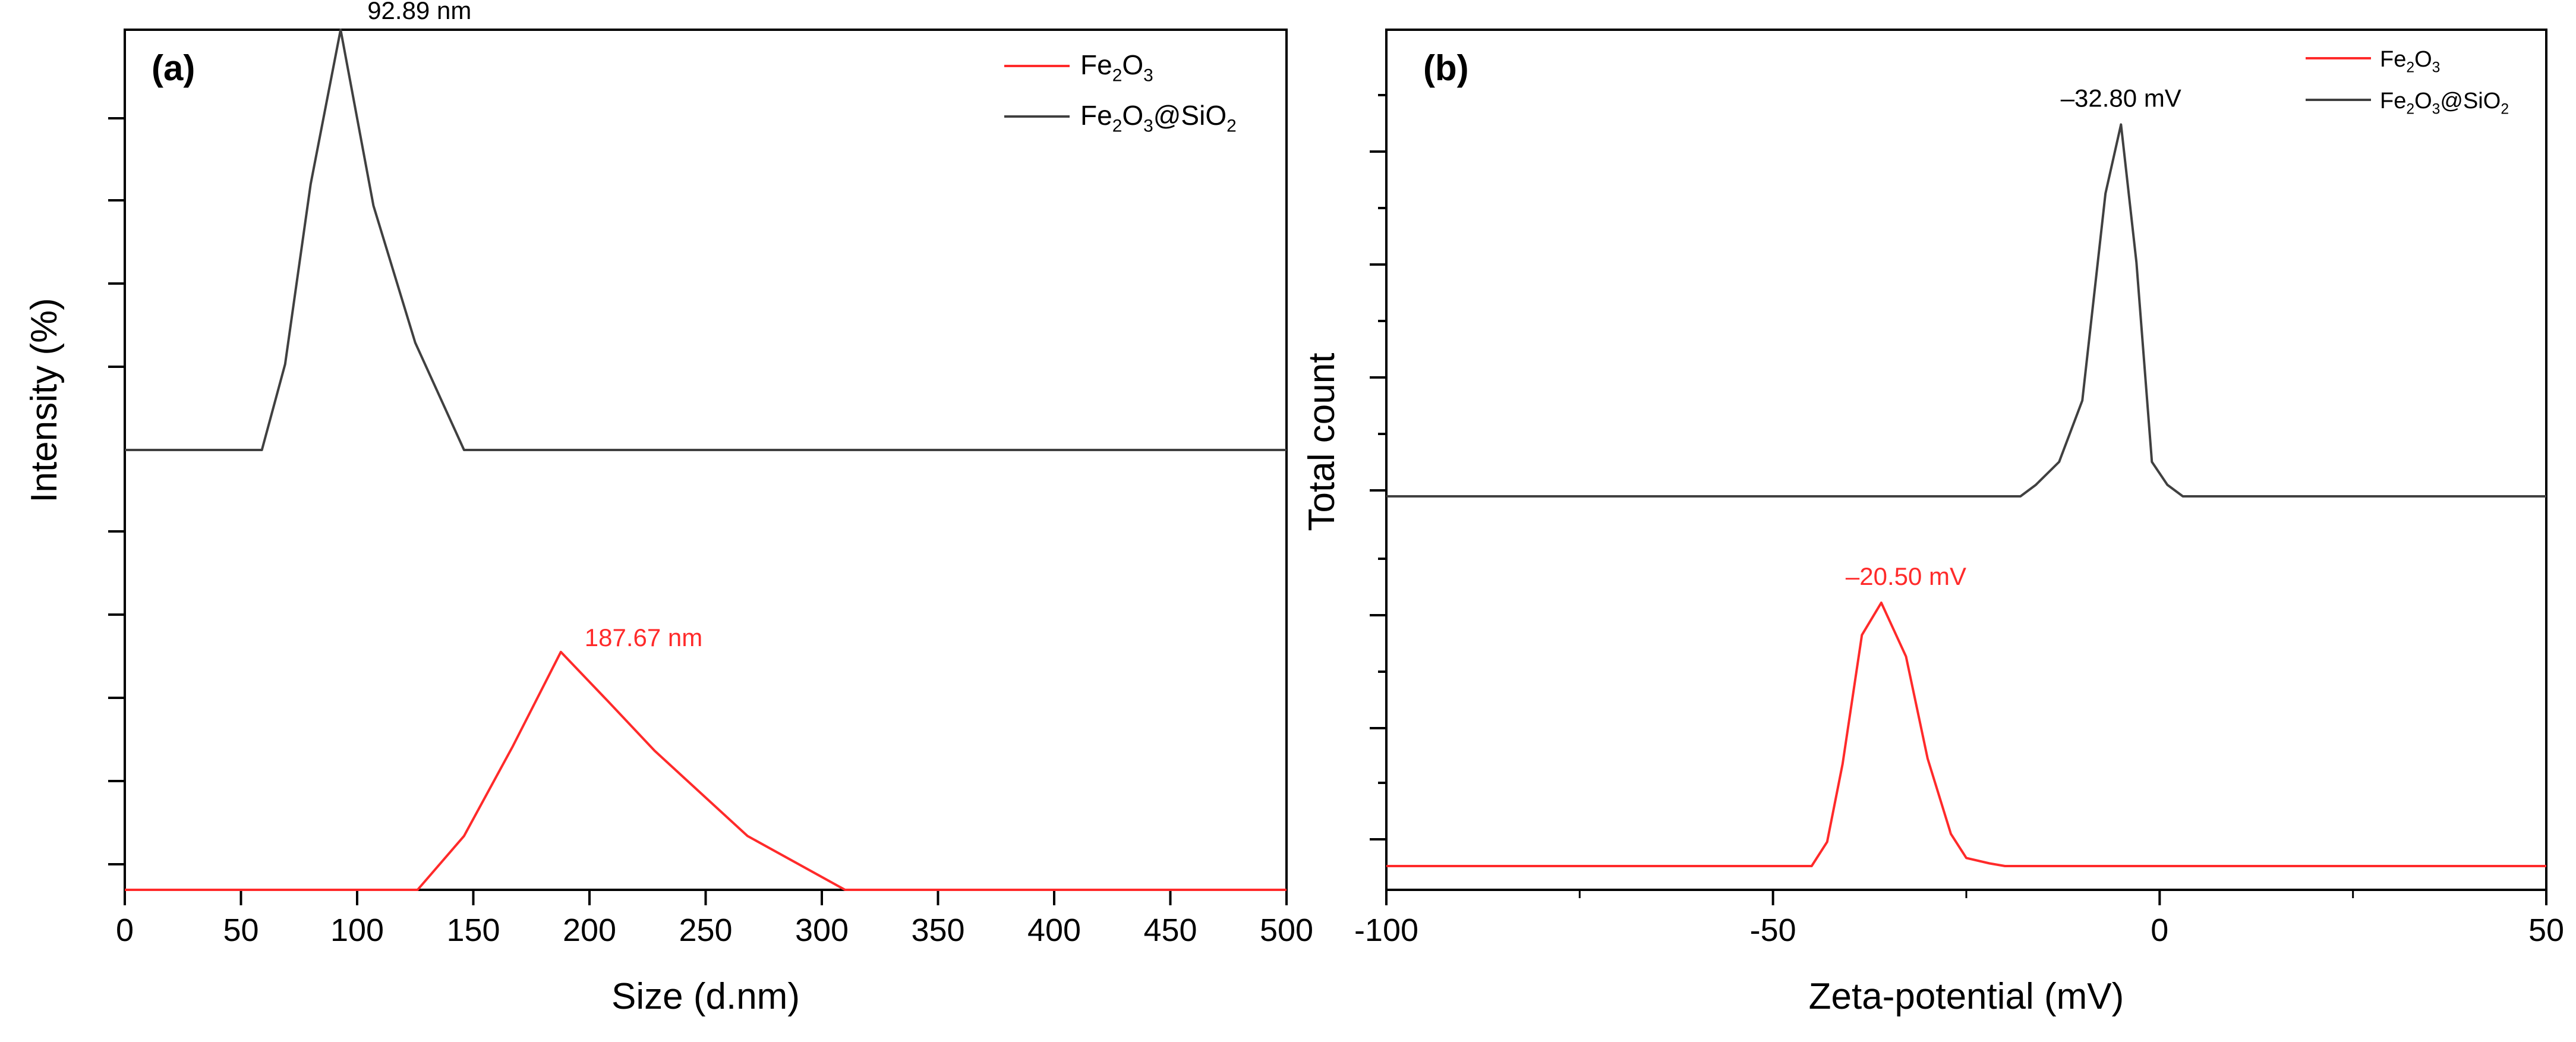 The width and height of the screenshot is (2576, 1042). What do you see at coordinates (1773, 930) in the screenshot?
I see `x-tick-label: -50` at bounding box center [1773, 930].